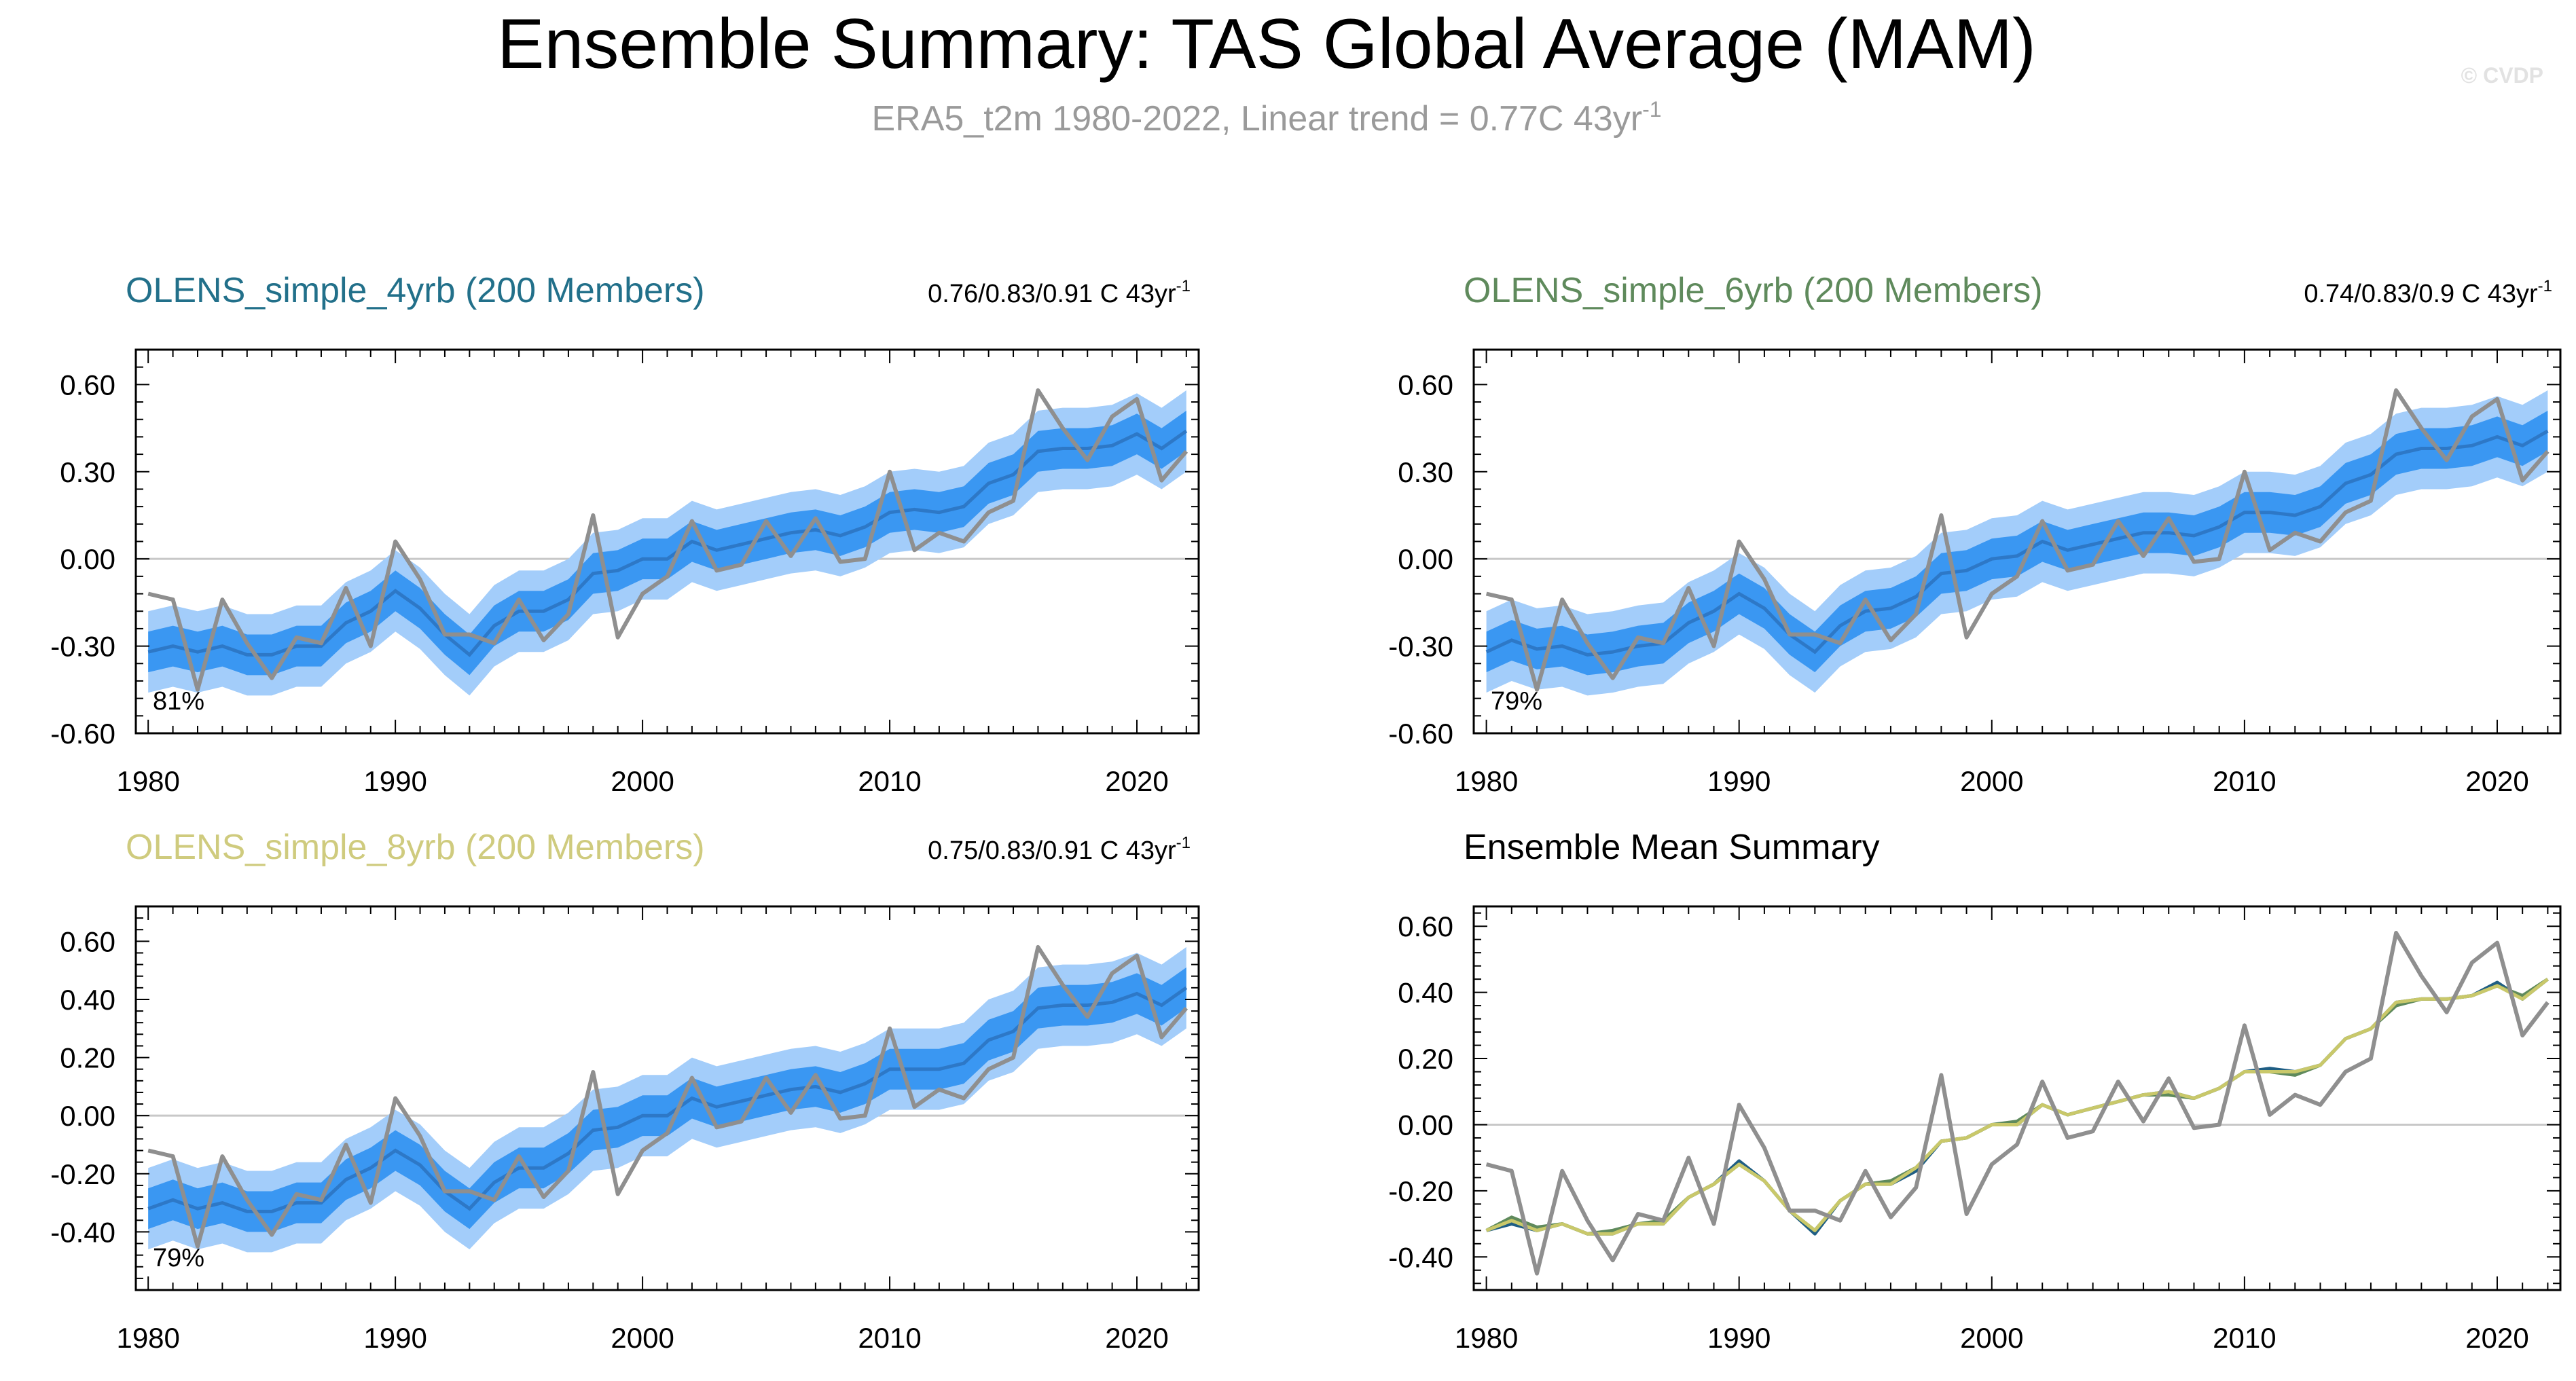  Describe the element at coordinates (179, 701) in the screenshot. I see `percent-label: 81%` at that location.